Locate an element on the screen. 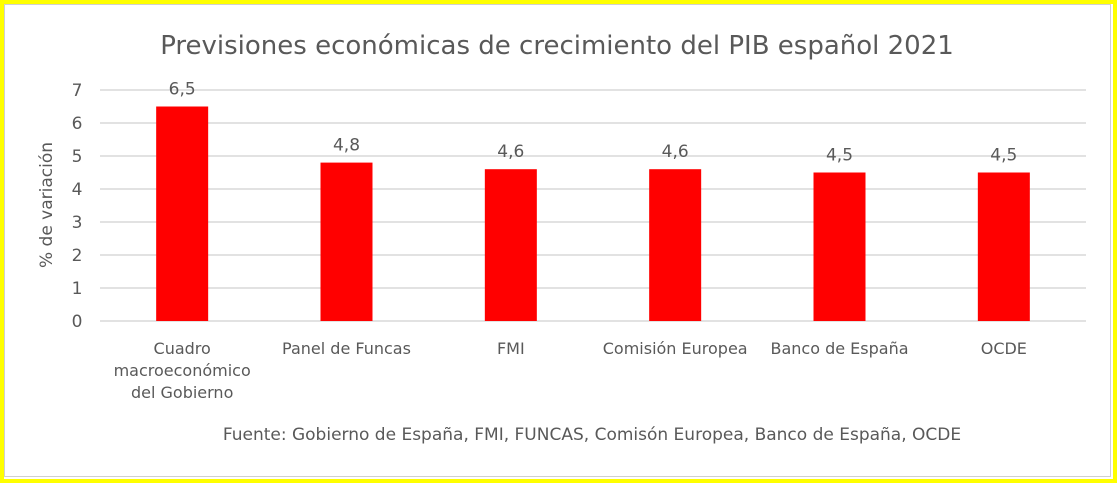 The width and height of the screenshot is (1117, 483). x-tick-label: Comisión Europea is located at coordinates (675, 348).